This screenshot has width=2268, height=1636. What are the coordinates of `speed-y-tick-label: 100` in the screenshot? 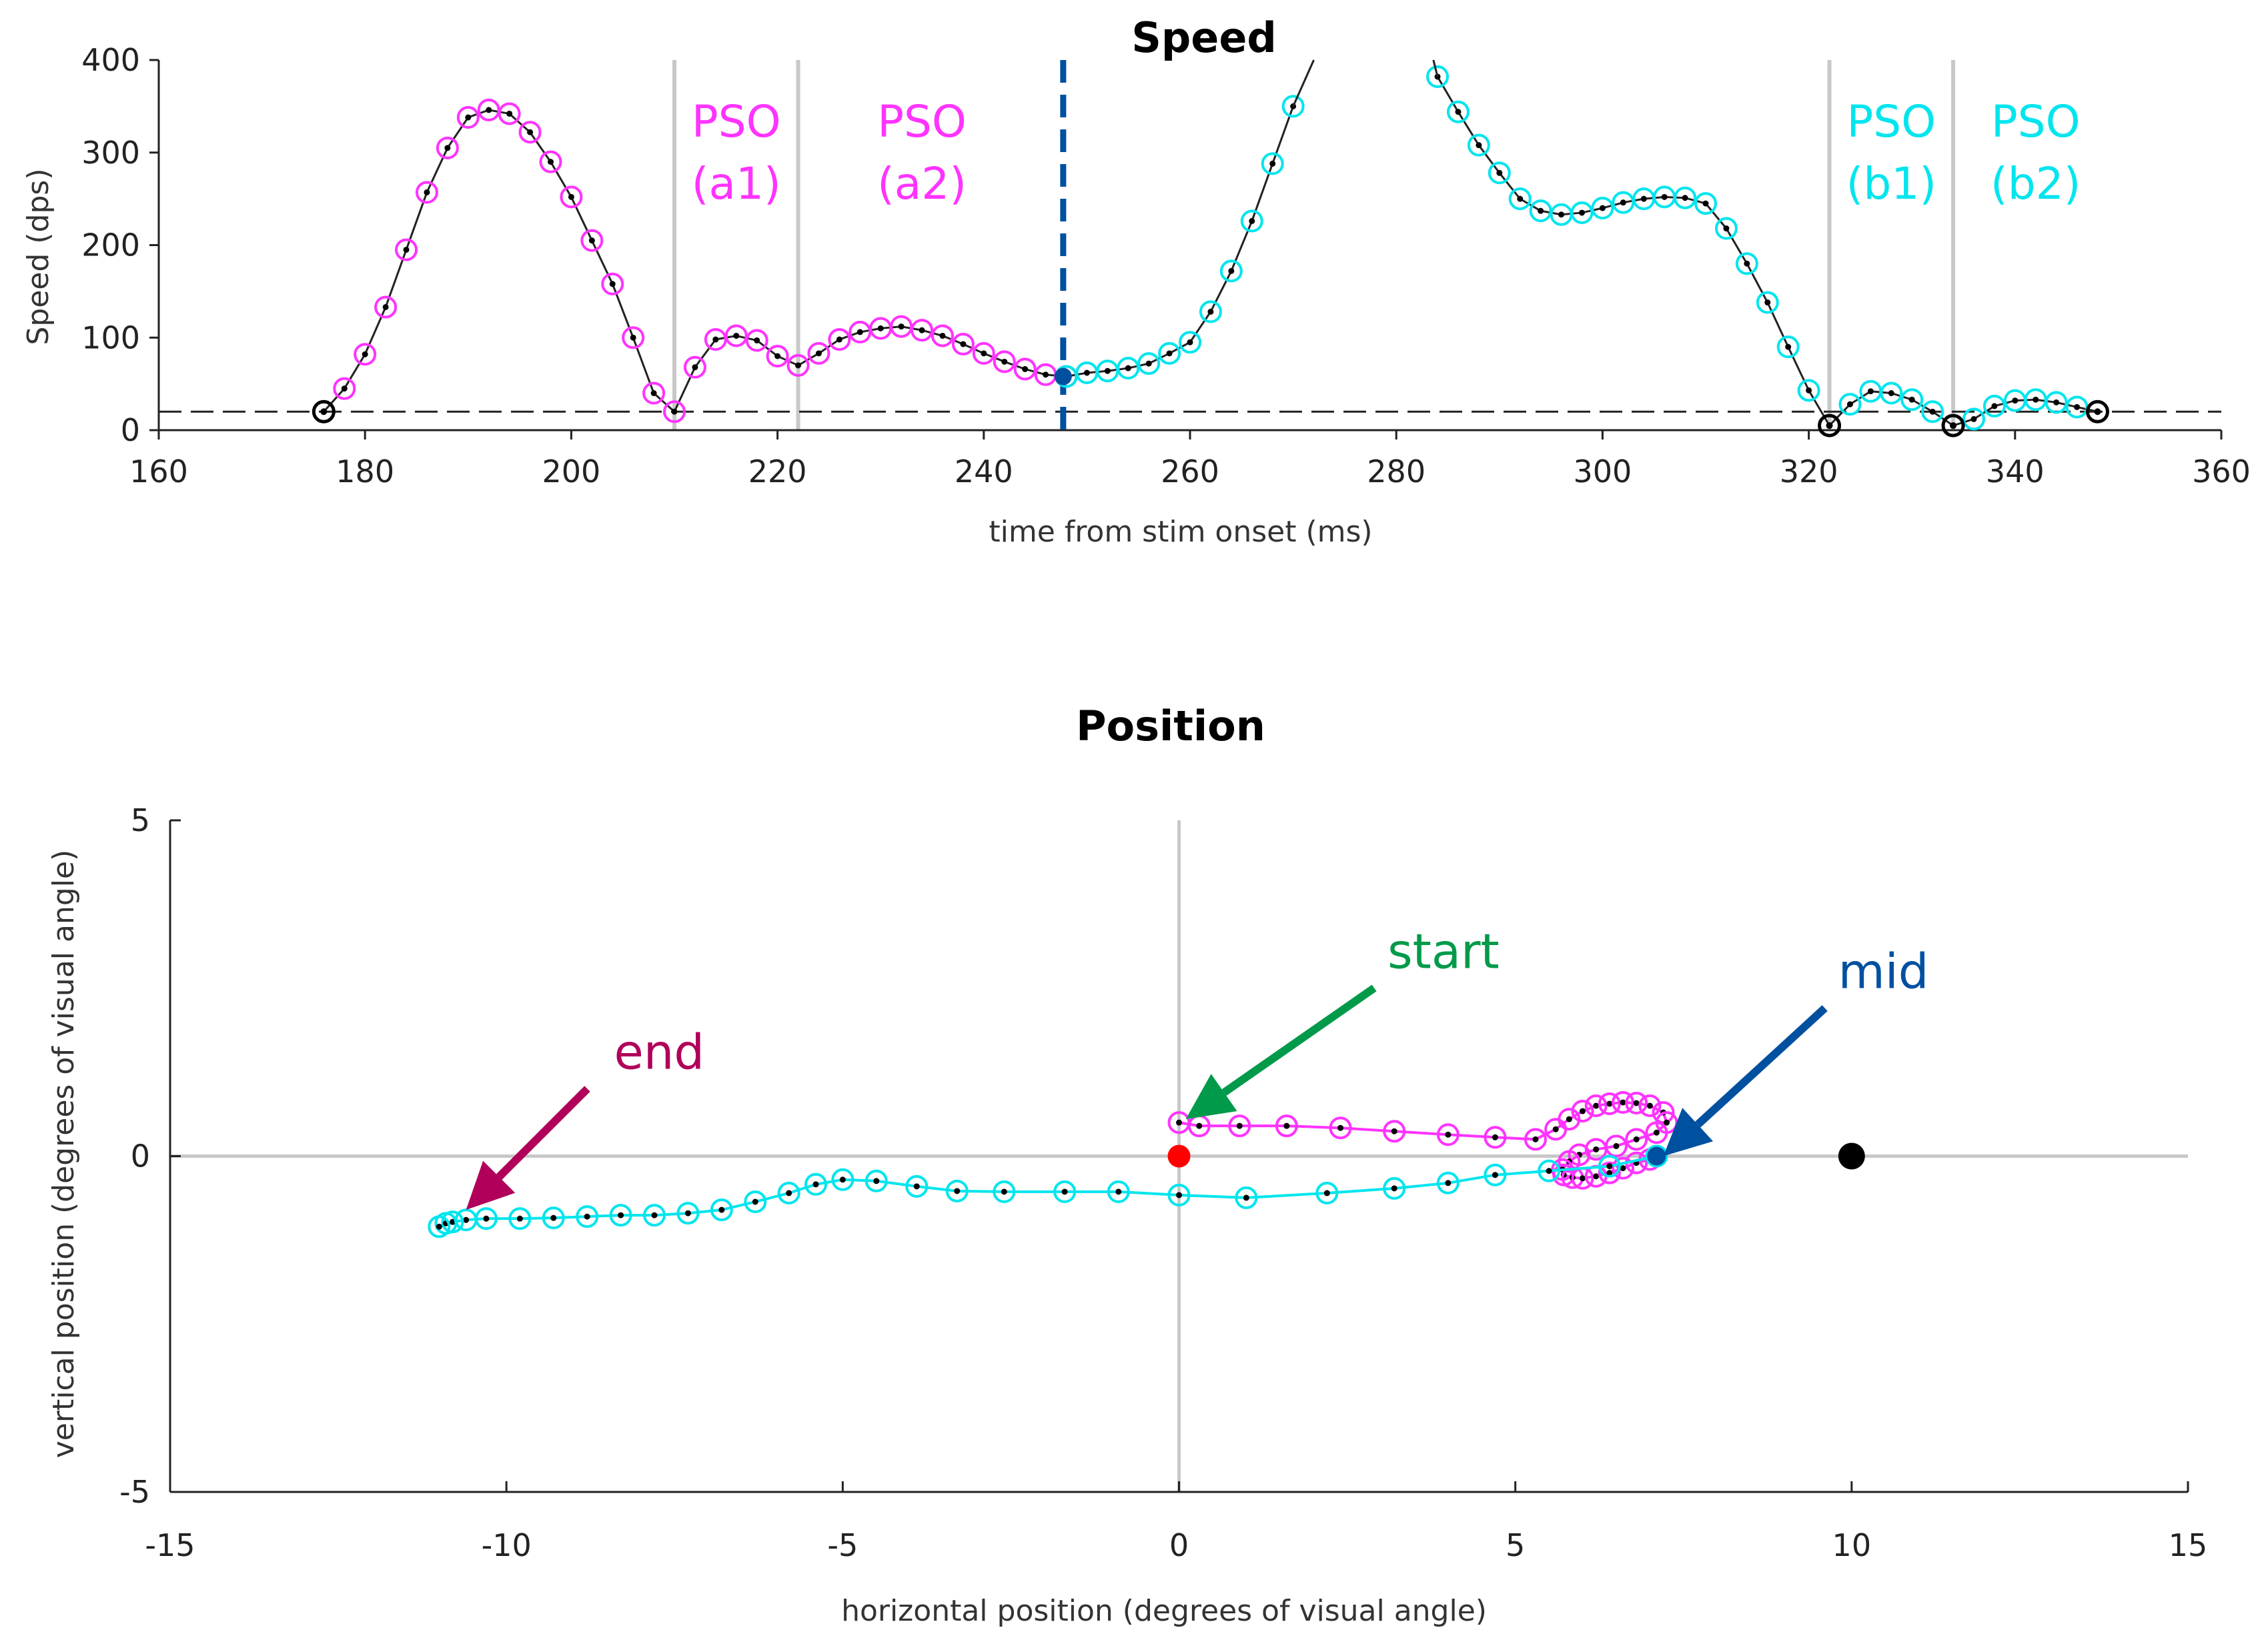 It's located at (111, 337).